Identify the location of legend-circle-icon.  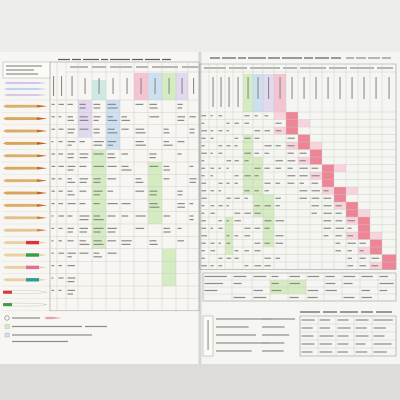
(7, 318).